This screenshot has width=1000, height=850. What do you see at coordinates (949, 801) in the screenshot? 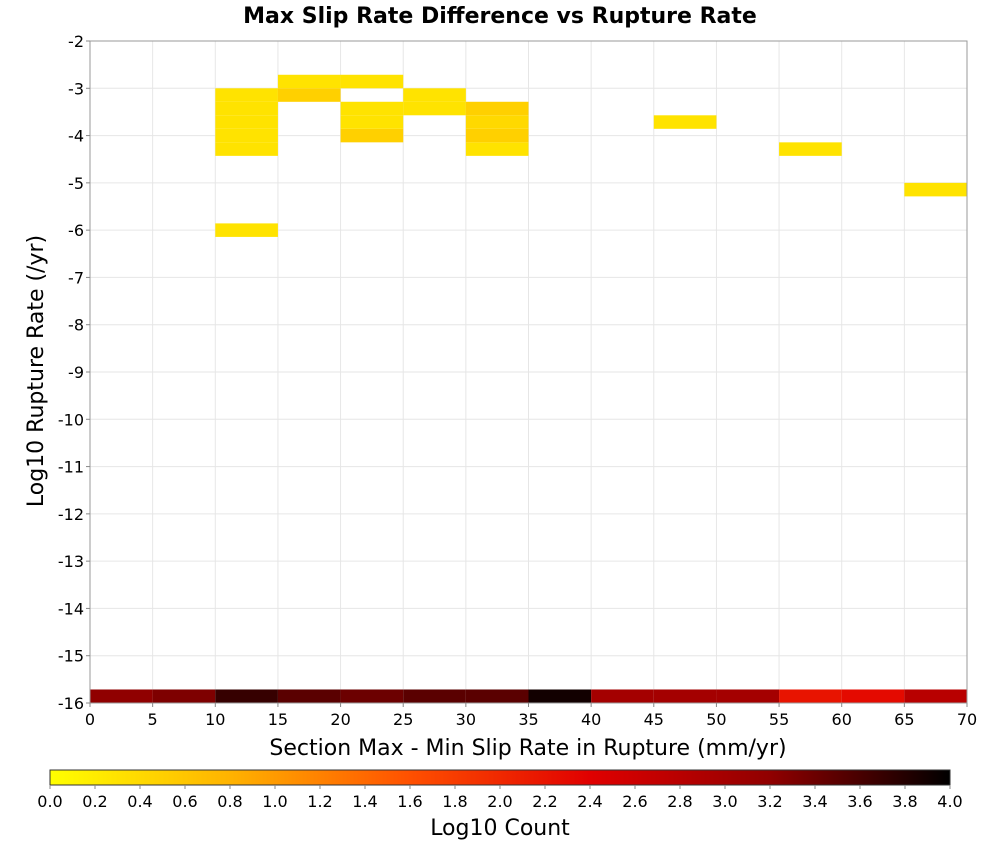
I see `colorbar-tick-label: 4.0` at bounding box center [949, 801].